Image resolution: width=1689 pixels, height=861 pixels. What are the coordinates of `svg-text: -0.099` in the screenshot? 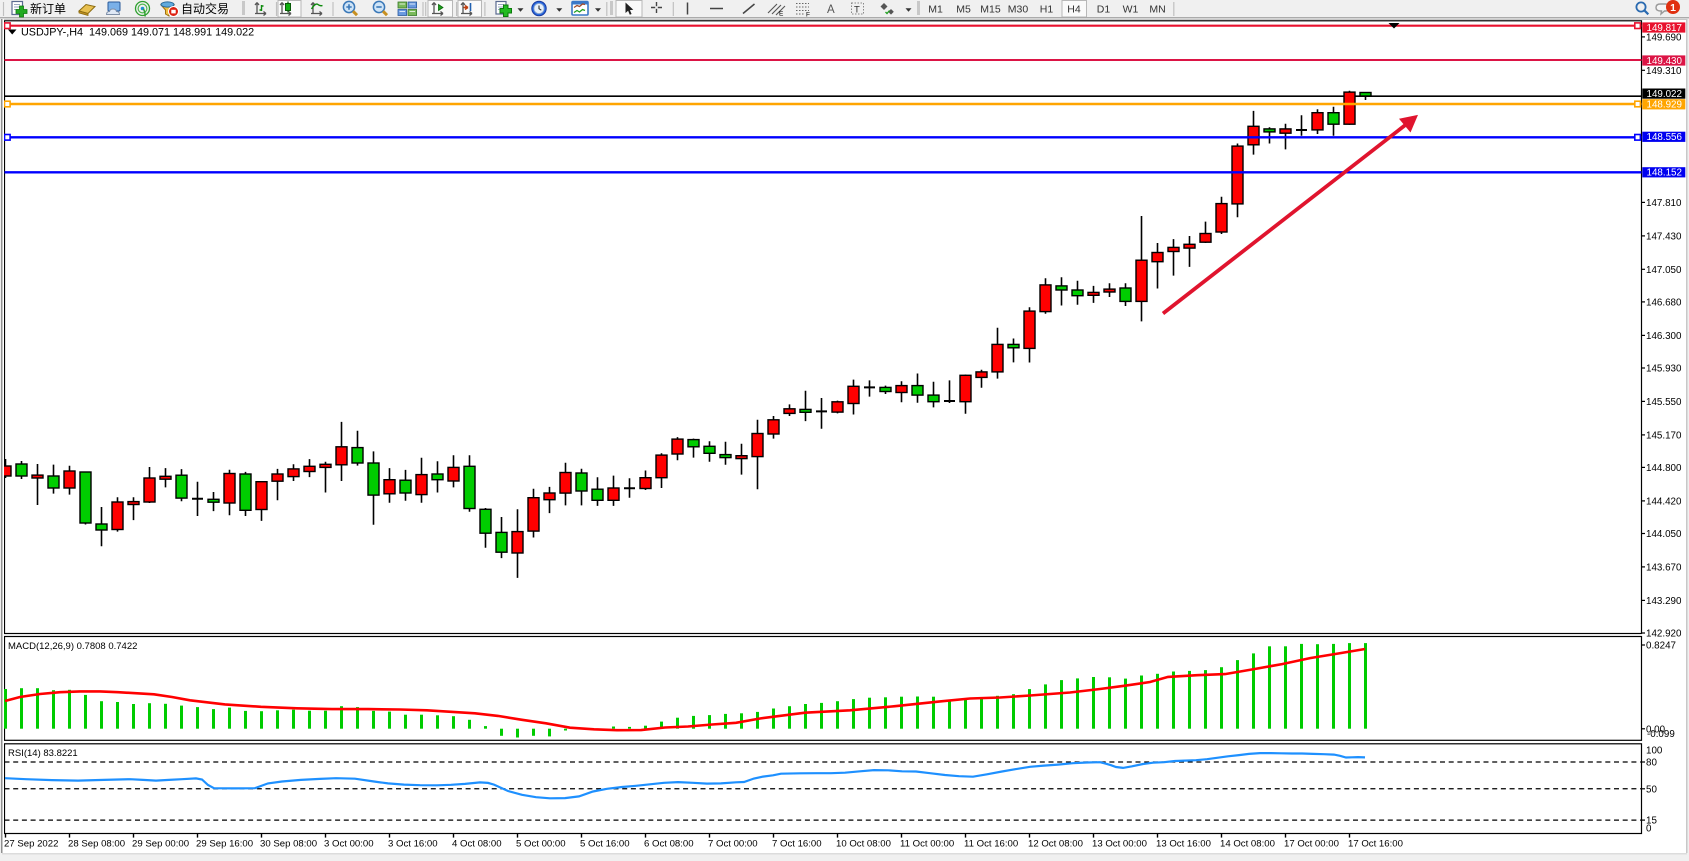 It's located at (1661, 734).